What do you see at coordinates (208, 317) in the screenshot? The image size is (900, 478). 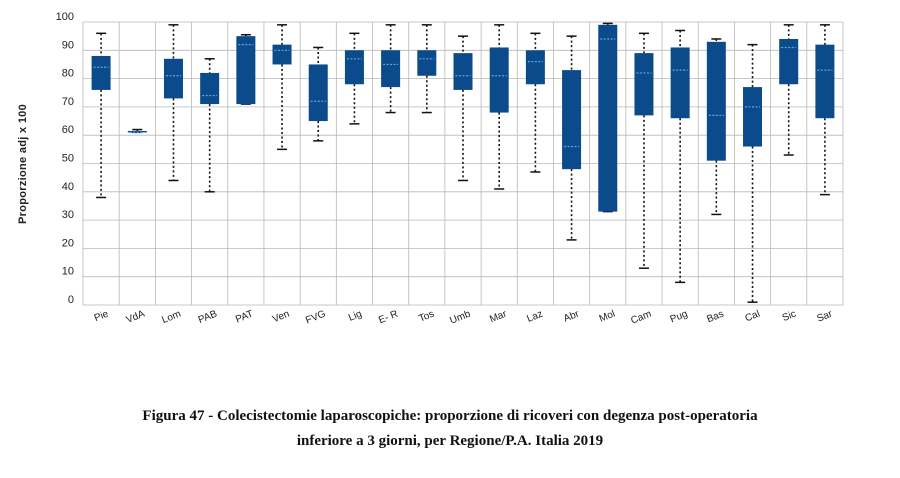 I see `x-tick-label: PAB` at bounding box center [208, 317].